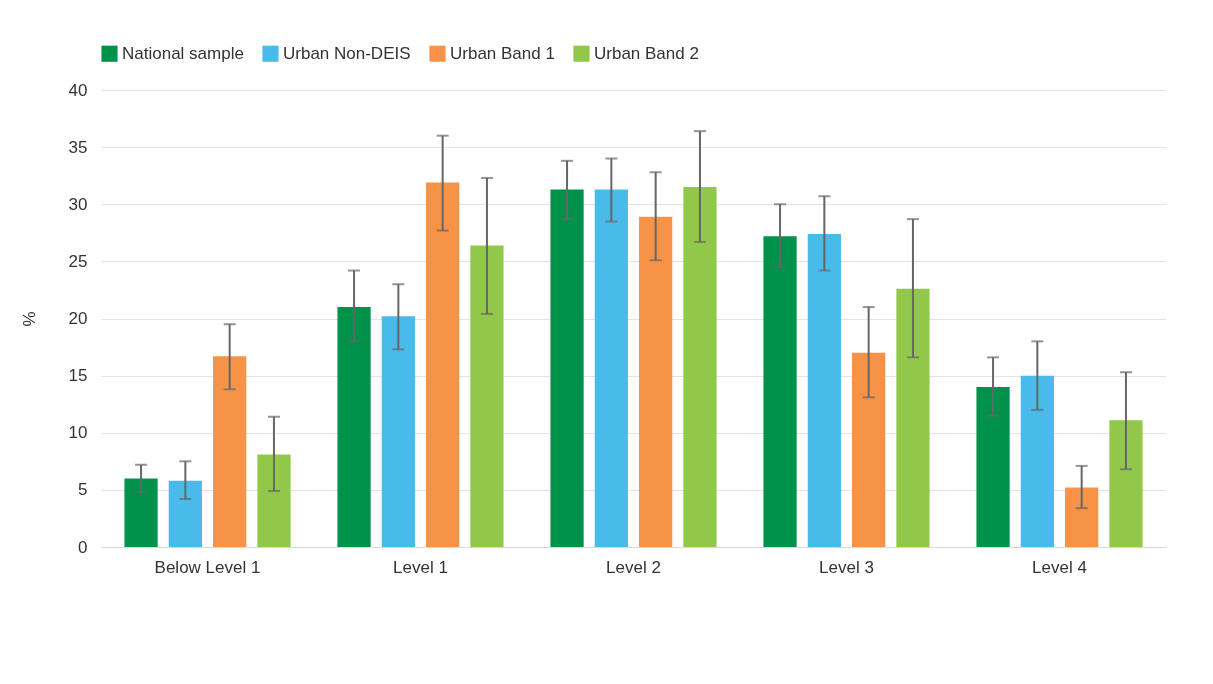 This screenshot has height=684, width=1213. What do you see at coordinates (78, 261) in the screenshot?
I see `y-tick-label: 25` at bounding box center [78, 261].